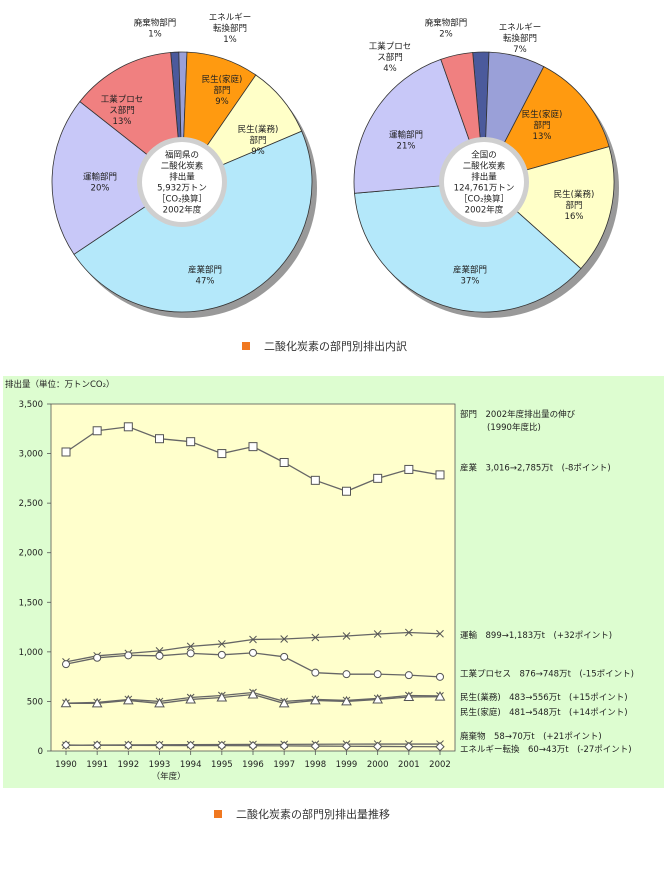  I want to click on series-triangle, so click(253, 698).